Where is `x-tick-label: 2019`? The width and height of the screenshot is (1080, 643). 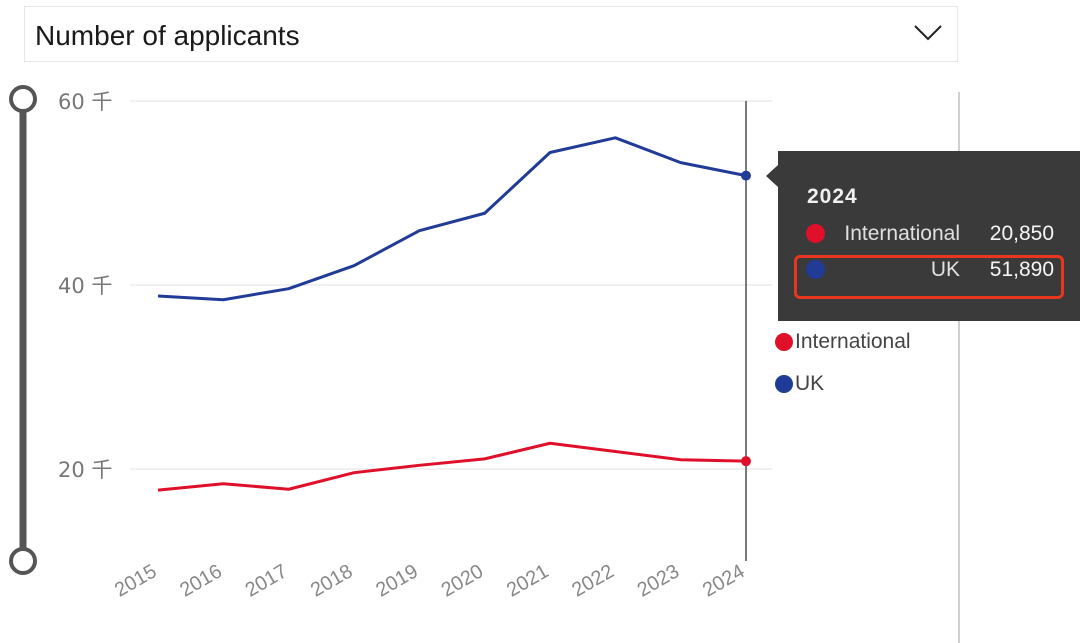
x-tick-label: 2019 is located at coordinates (397, 580).